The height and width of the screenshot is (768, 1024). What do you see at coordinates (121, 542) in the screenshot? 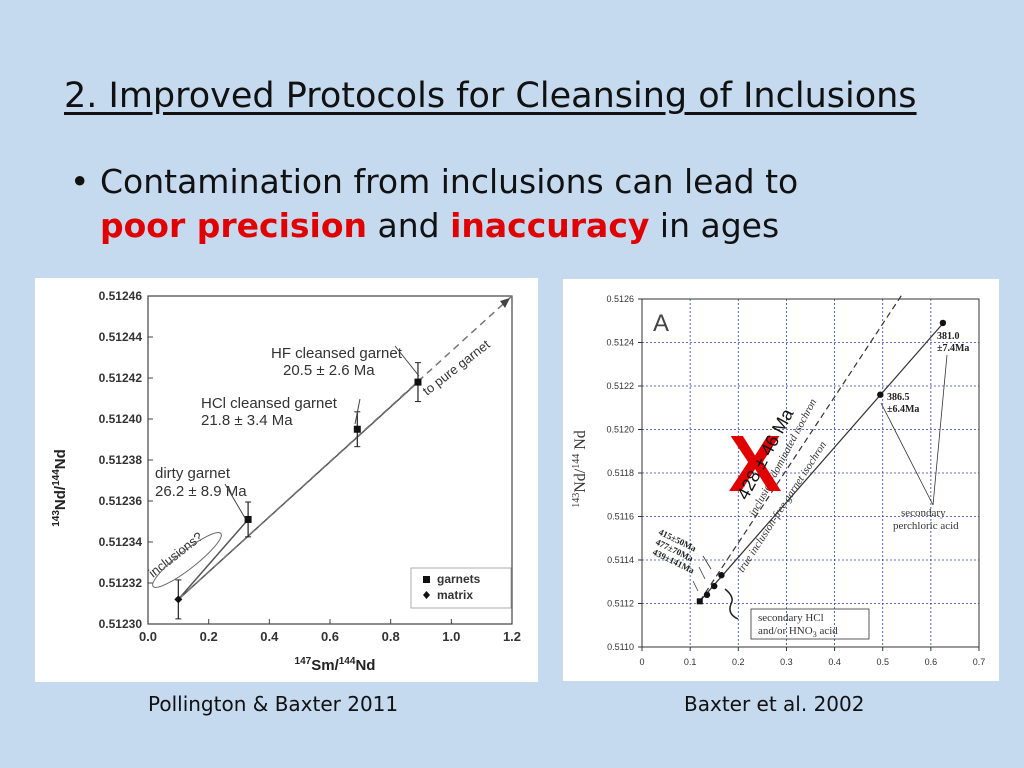
I see `left-y-tick-label: 0.51234` at bounding box center [121, 542].